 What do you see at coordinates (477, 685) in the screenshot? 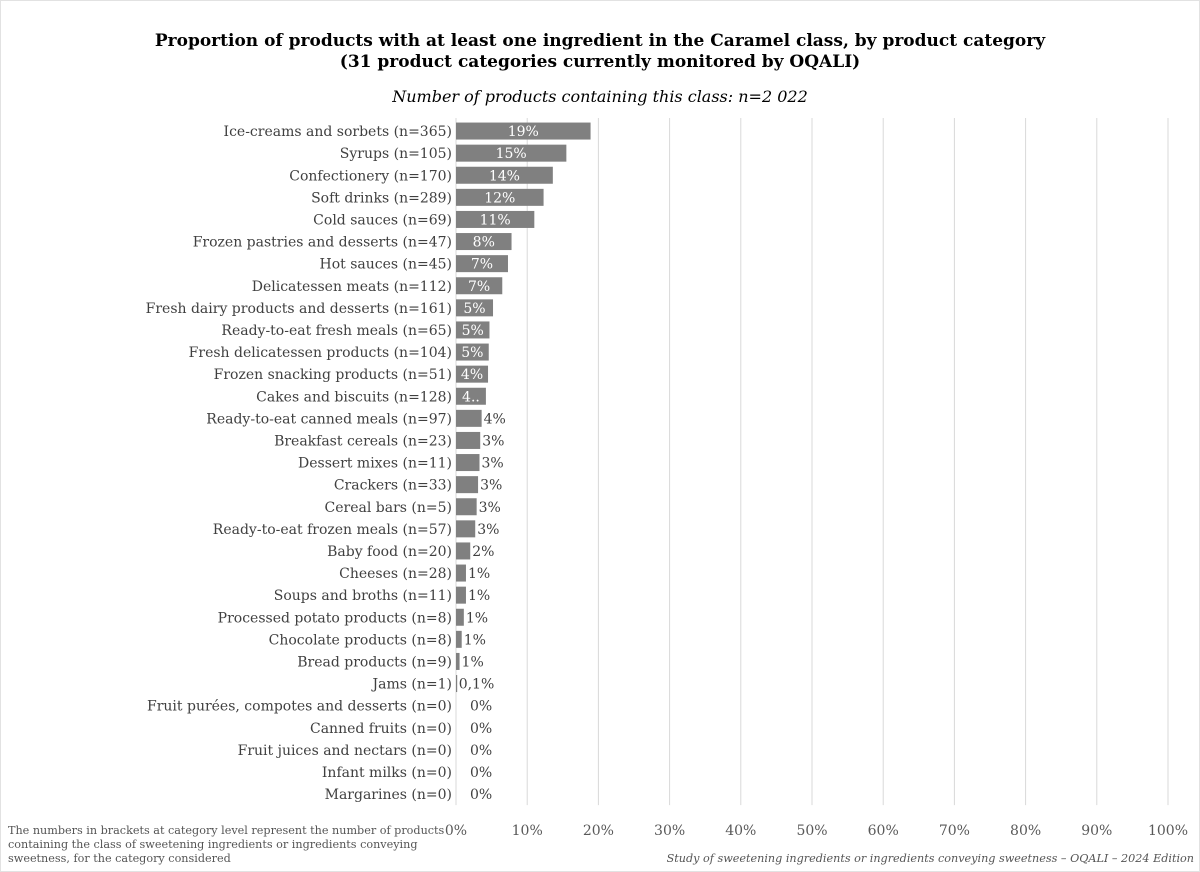
I see `data-label: 0,1%` at bounding box center [477, 685].